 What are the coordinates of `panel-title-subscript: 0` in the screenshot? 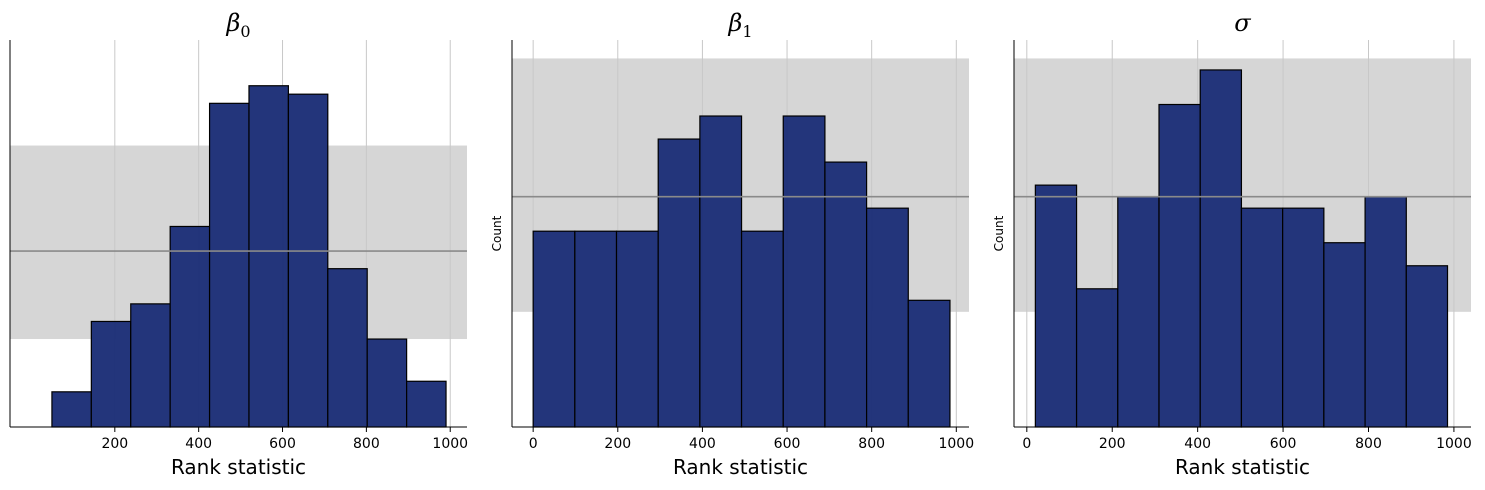 It's located at (245, 31).